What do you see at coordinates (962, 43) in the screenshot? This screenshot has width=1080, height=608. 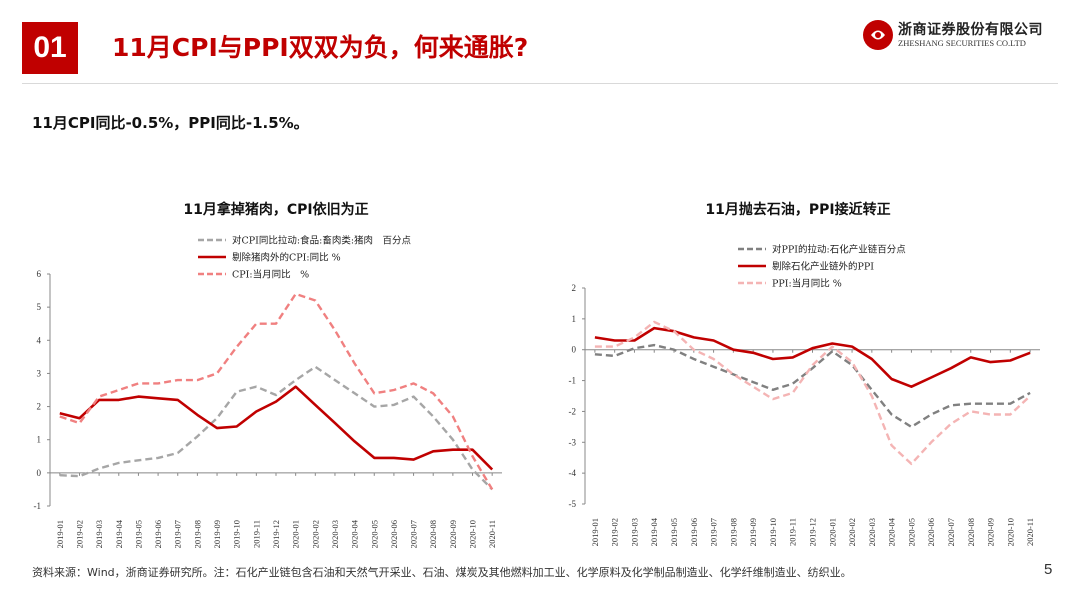 I see `logo-text-en: ZHESHANG SECURITIES CO.LTD` at bounding box center [962, 43].